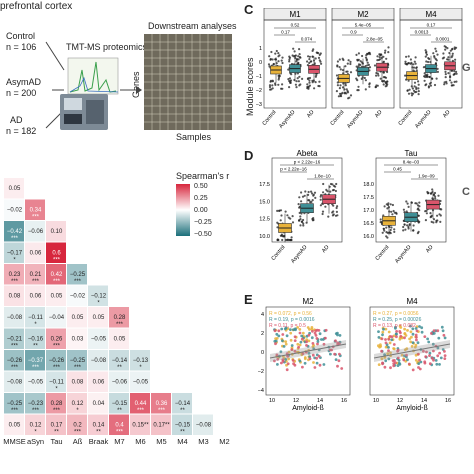  I want to click on corr-value: −0.08, so click(15, 382).